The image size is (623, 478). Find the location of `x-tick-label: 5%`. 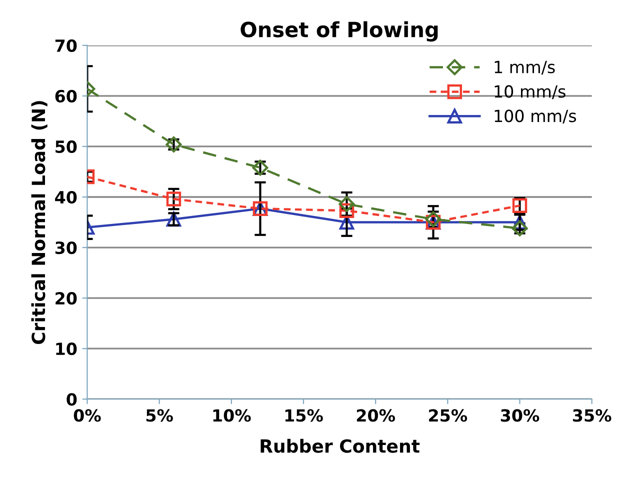

x-tick-label: 5% is located at coordinates (159, 415).